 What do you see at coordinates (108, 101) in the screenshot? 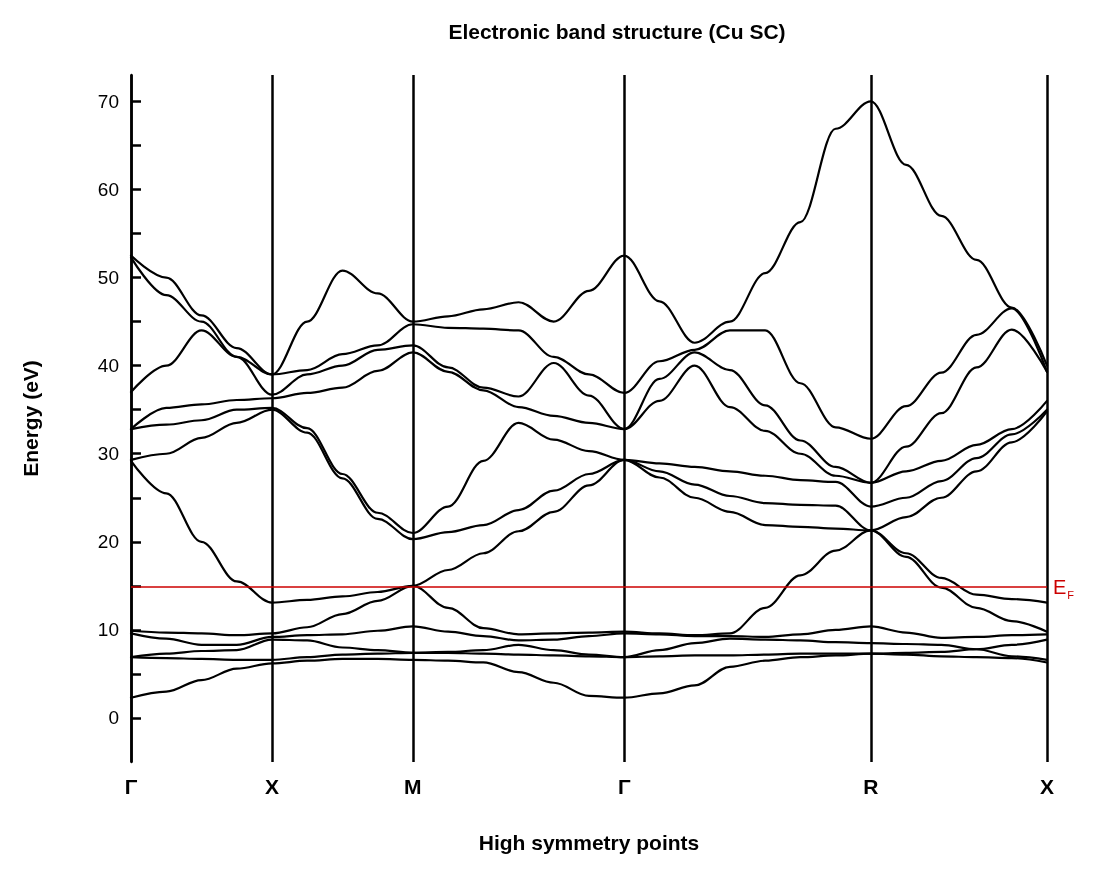
I see `y-tick-label: 70` at bounding box center [108, 101].